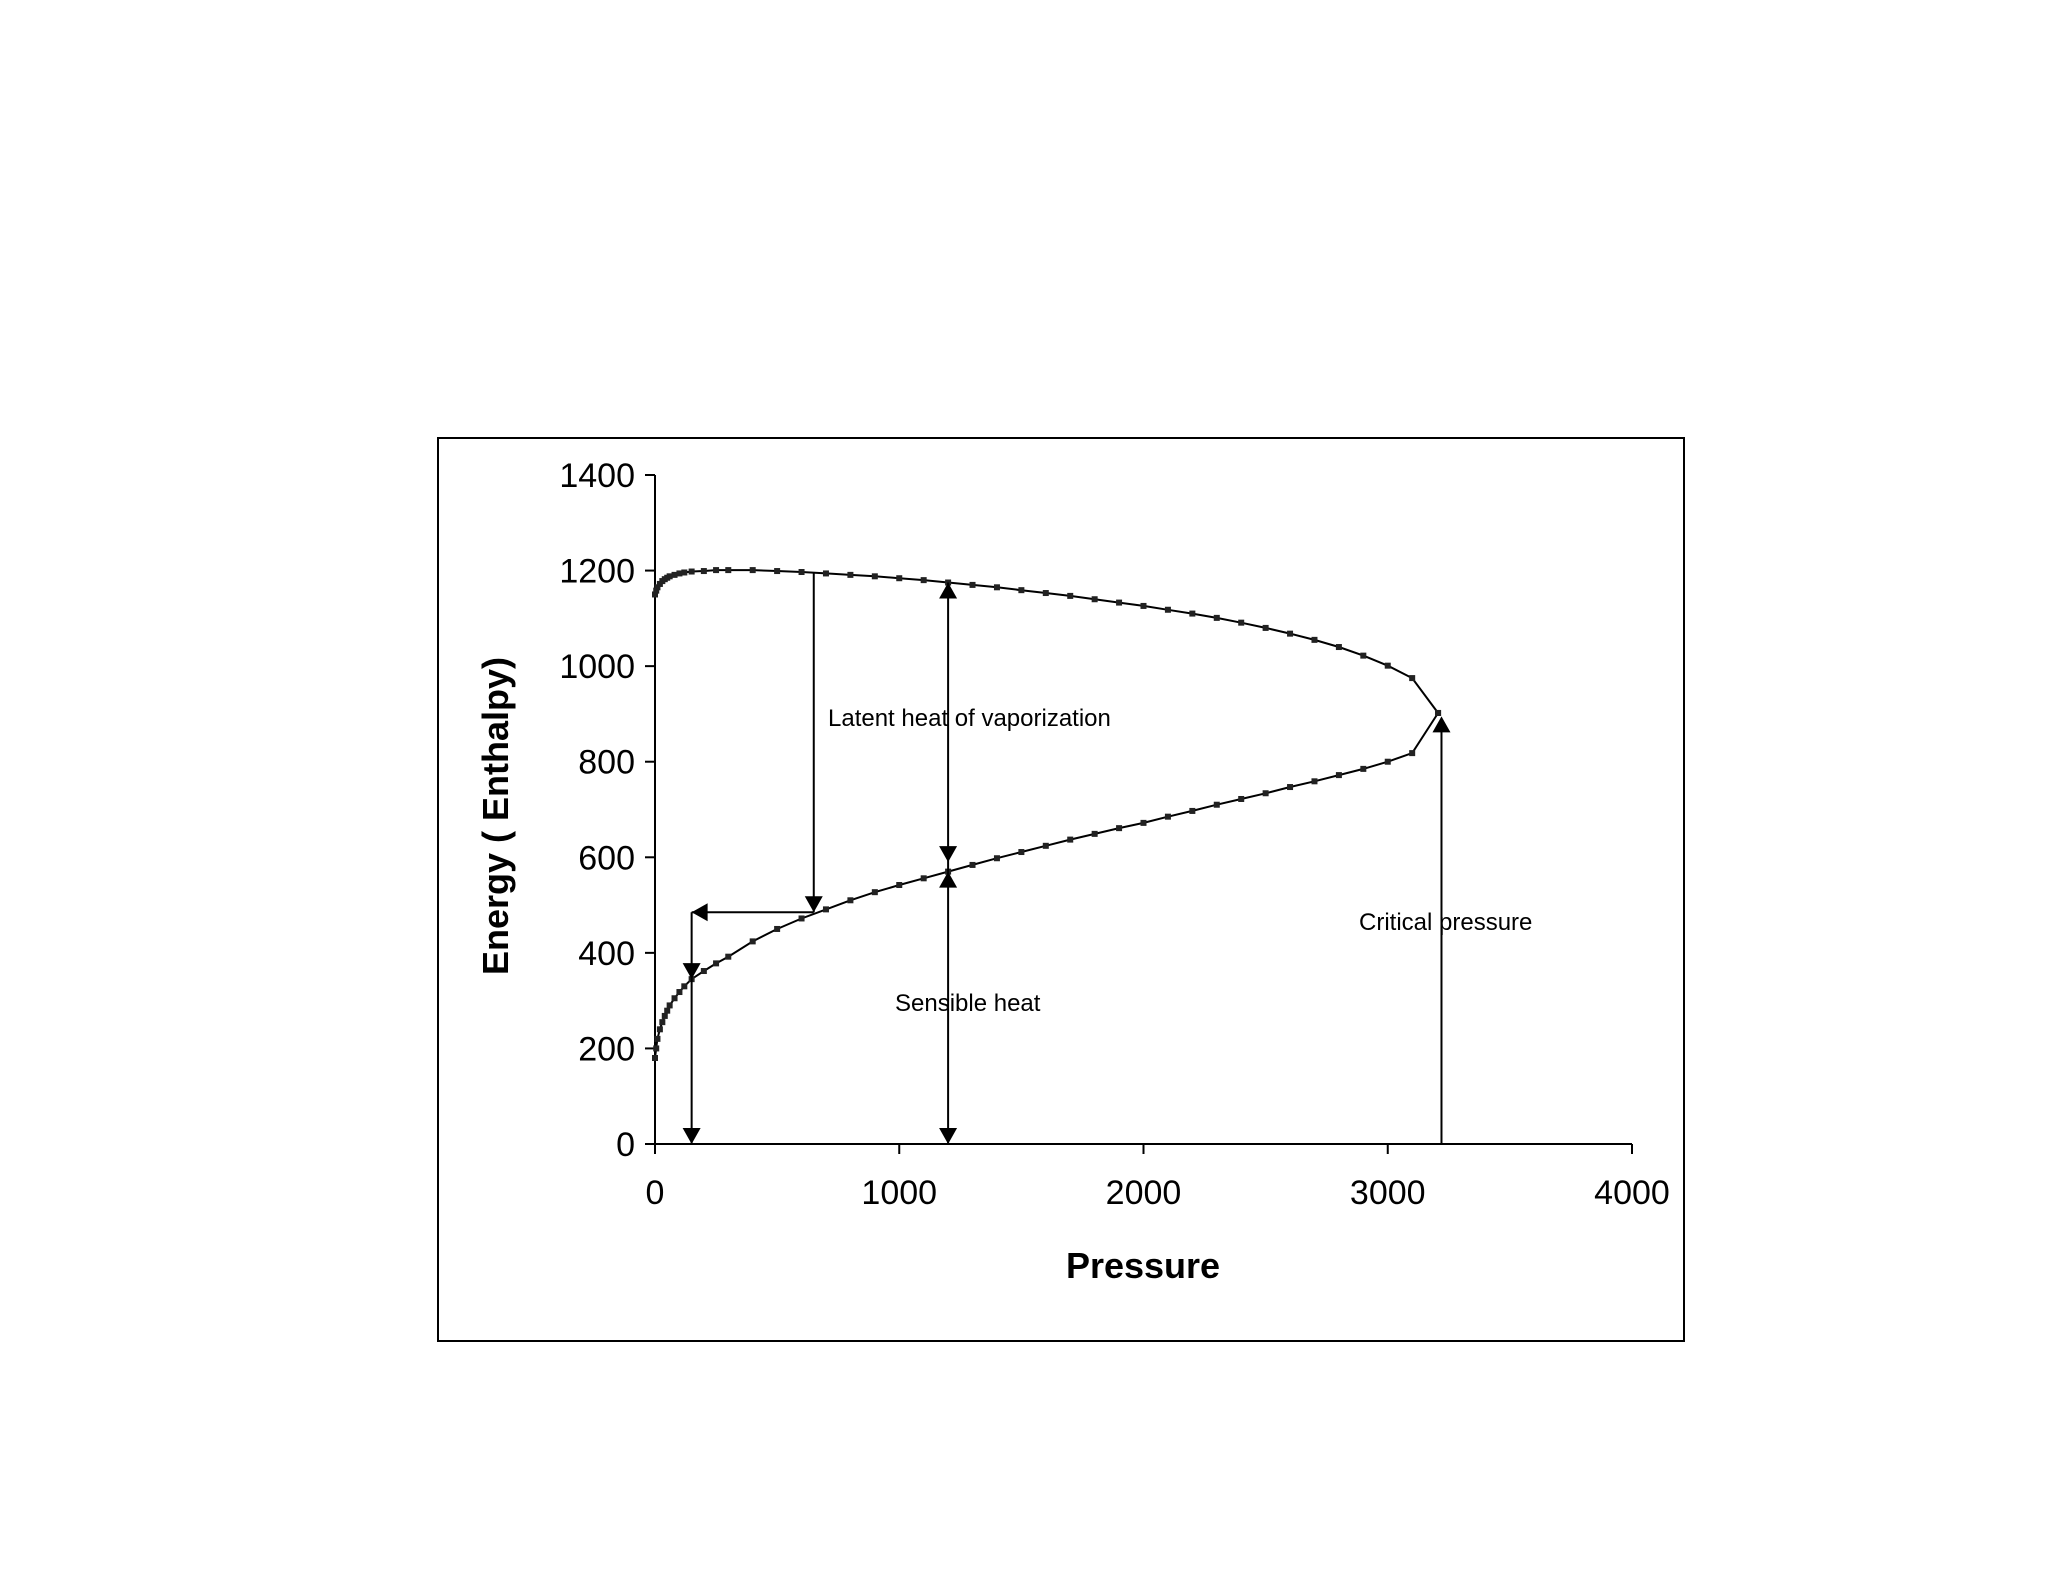 The height and width of the screenshot is (1582, 2048). What do you see at coordinates (606, 858) in the screenshot?
I see `y-tick-label: 600` at bounding box center [606, 858].